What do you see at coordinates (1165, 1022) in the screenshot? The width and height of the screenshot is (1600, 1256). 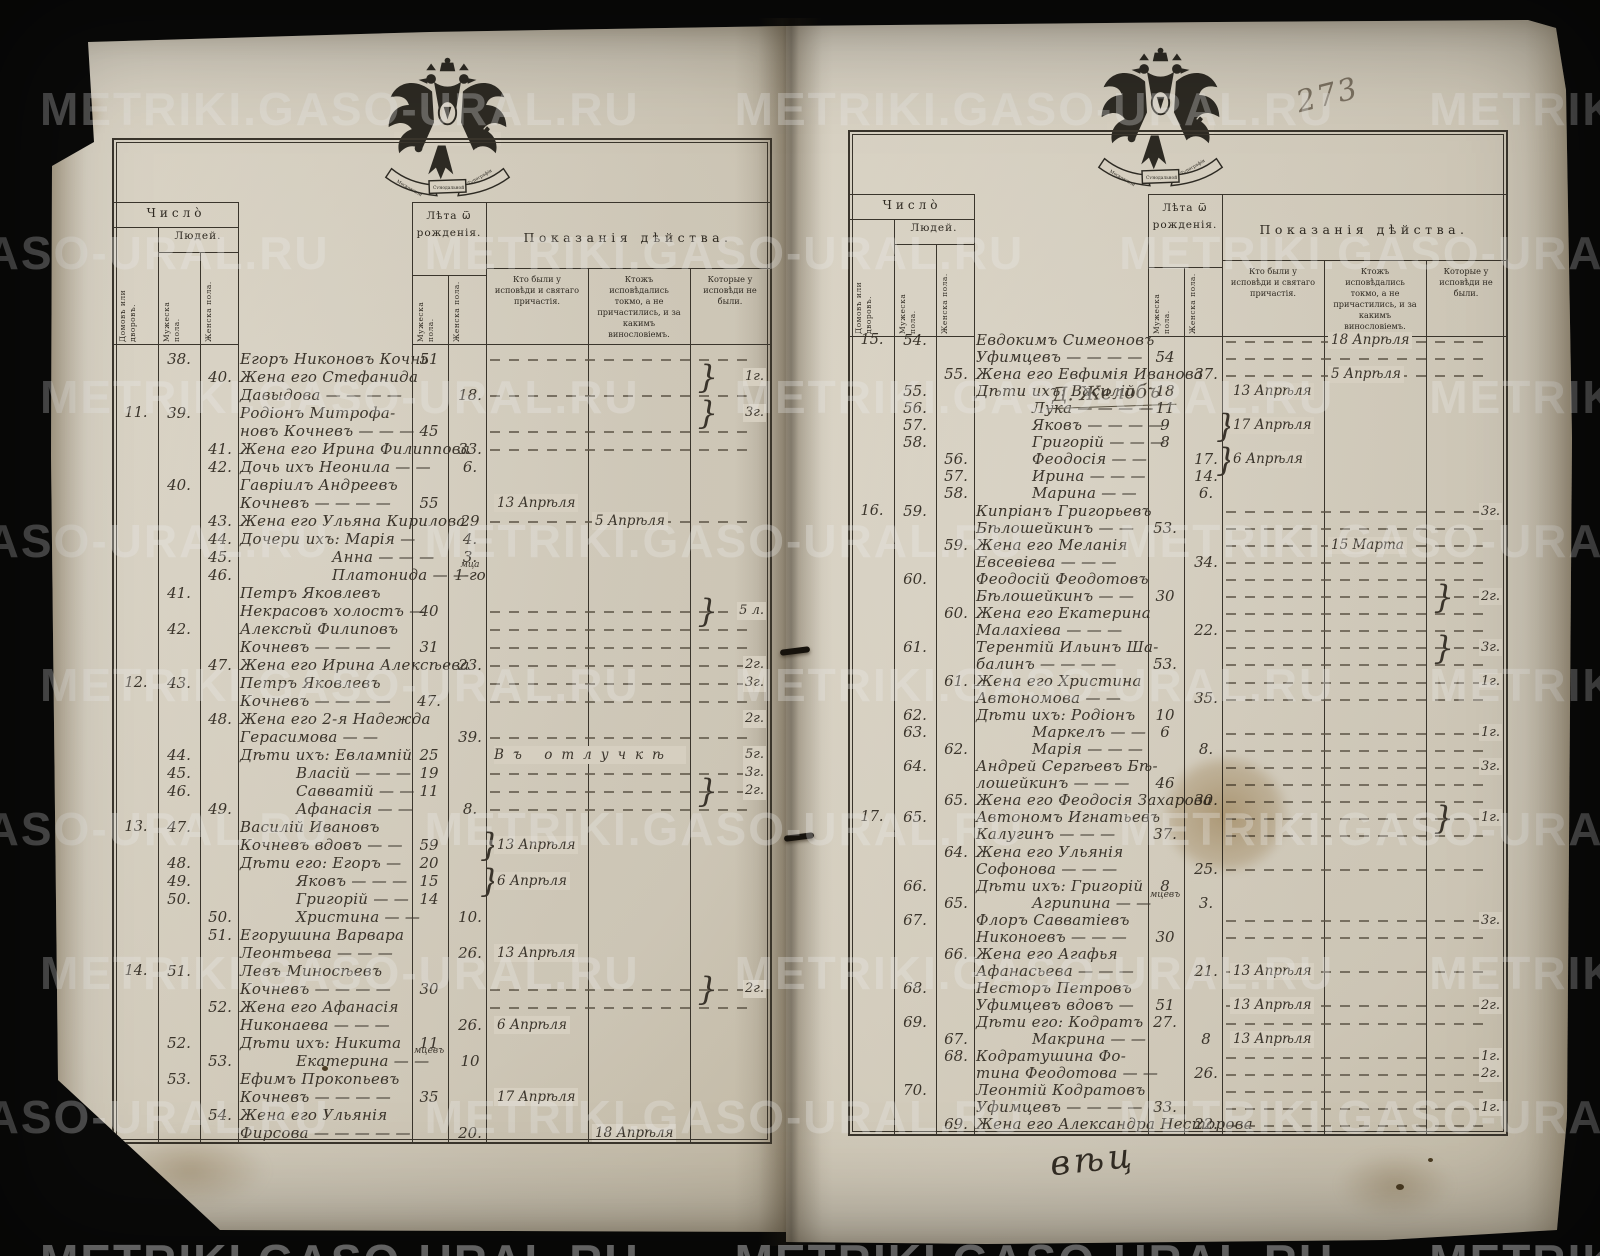 I see `age-male: 27.` at bounding box center [1165, 1022].